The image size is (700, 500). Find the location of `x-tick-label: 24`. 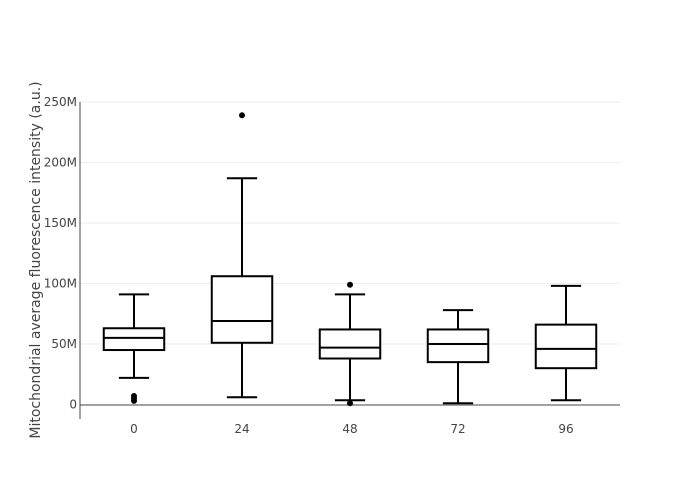

x-tick-label: 24 is located at coordinates (241, 429).